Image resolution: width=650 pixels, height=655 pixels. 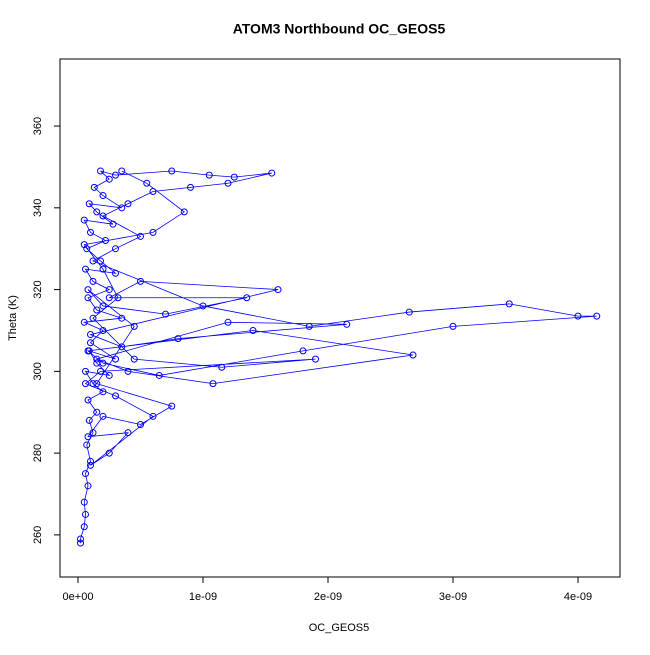 I want to click on y-tick-label: 280, so click(x=38, y=453).